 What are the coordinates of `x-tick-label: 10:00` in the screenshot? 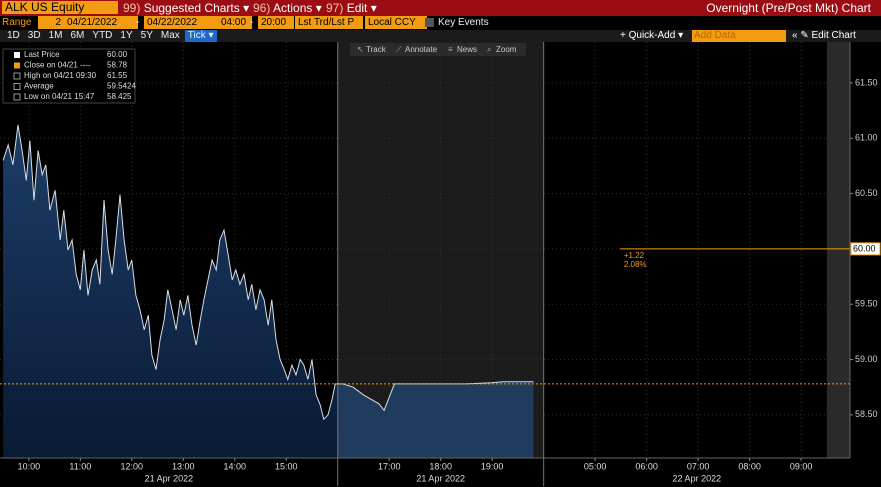 It's located at (29, 466).